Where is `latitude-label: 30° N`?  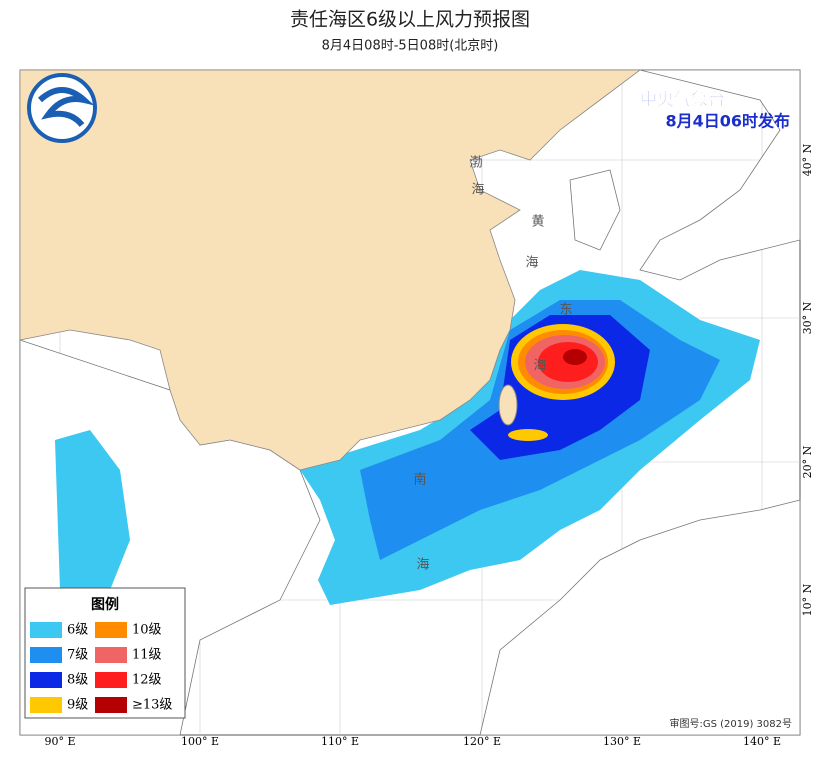
latitude-label: 30° N is located at coordinates (807, 317).